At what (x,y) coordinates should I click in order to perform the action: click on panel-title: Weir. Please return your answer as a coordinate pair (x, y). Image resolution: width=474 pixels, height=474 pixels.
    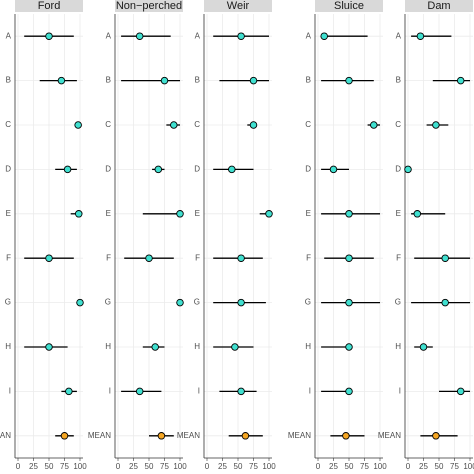
    Looking at the image, I should click on (238, 6).